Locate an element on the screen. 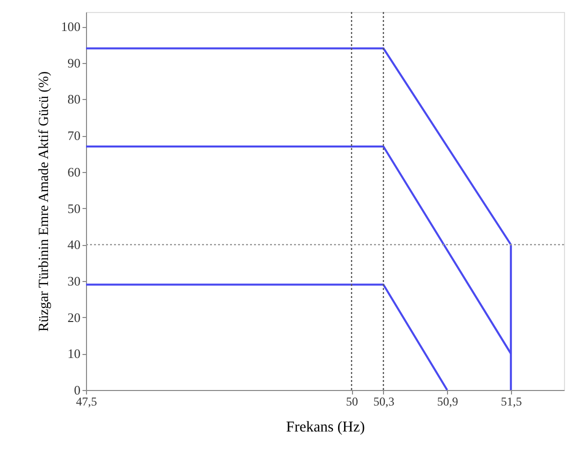  x-tick-label: 50,9 is located at coordinates (447, 401).